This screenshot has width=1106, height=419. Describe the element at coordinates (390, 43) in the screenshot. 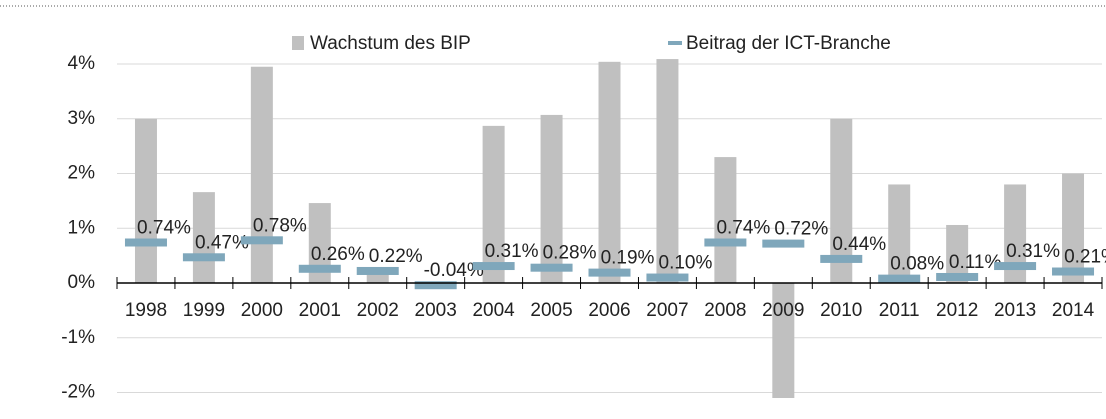

I see `legend-label: Wachstum des BIP` at that location.